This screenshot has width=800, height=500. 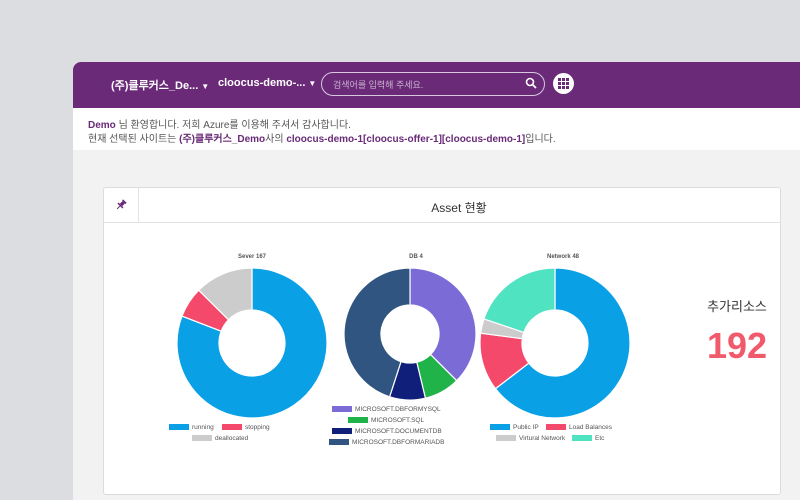 What do you see at coordinates (737, 306) in the screenshot?
I see `extra-resources-label: 추가리소스` at bounding box center [737, 306].